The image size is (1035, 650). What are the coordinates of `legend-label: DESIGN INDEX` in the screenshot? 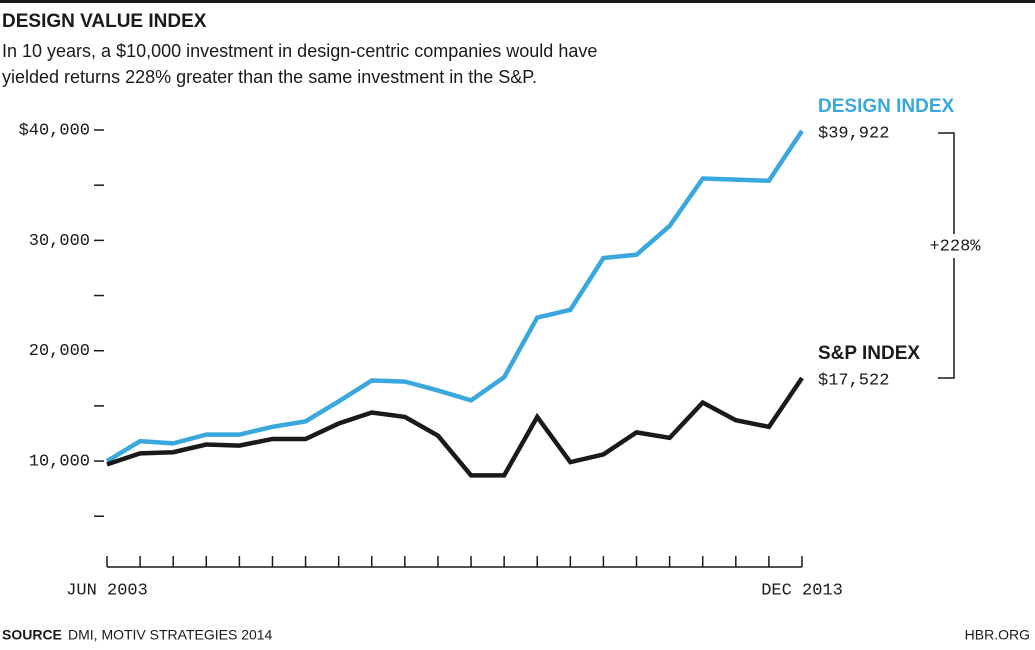 It's located at (886, 106).